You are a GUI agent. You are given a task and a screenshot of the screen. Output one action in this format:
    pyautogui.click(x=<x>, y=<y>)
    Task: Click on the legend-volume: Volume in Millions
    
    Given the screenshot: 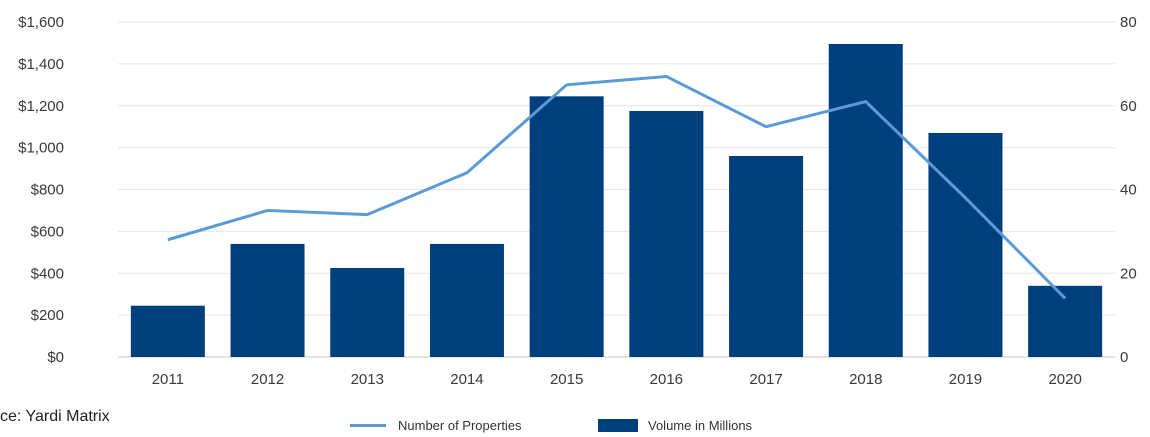 What is the action you would take?
    pyautogui.click(x=675, y=425)
    